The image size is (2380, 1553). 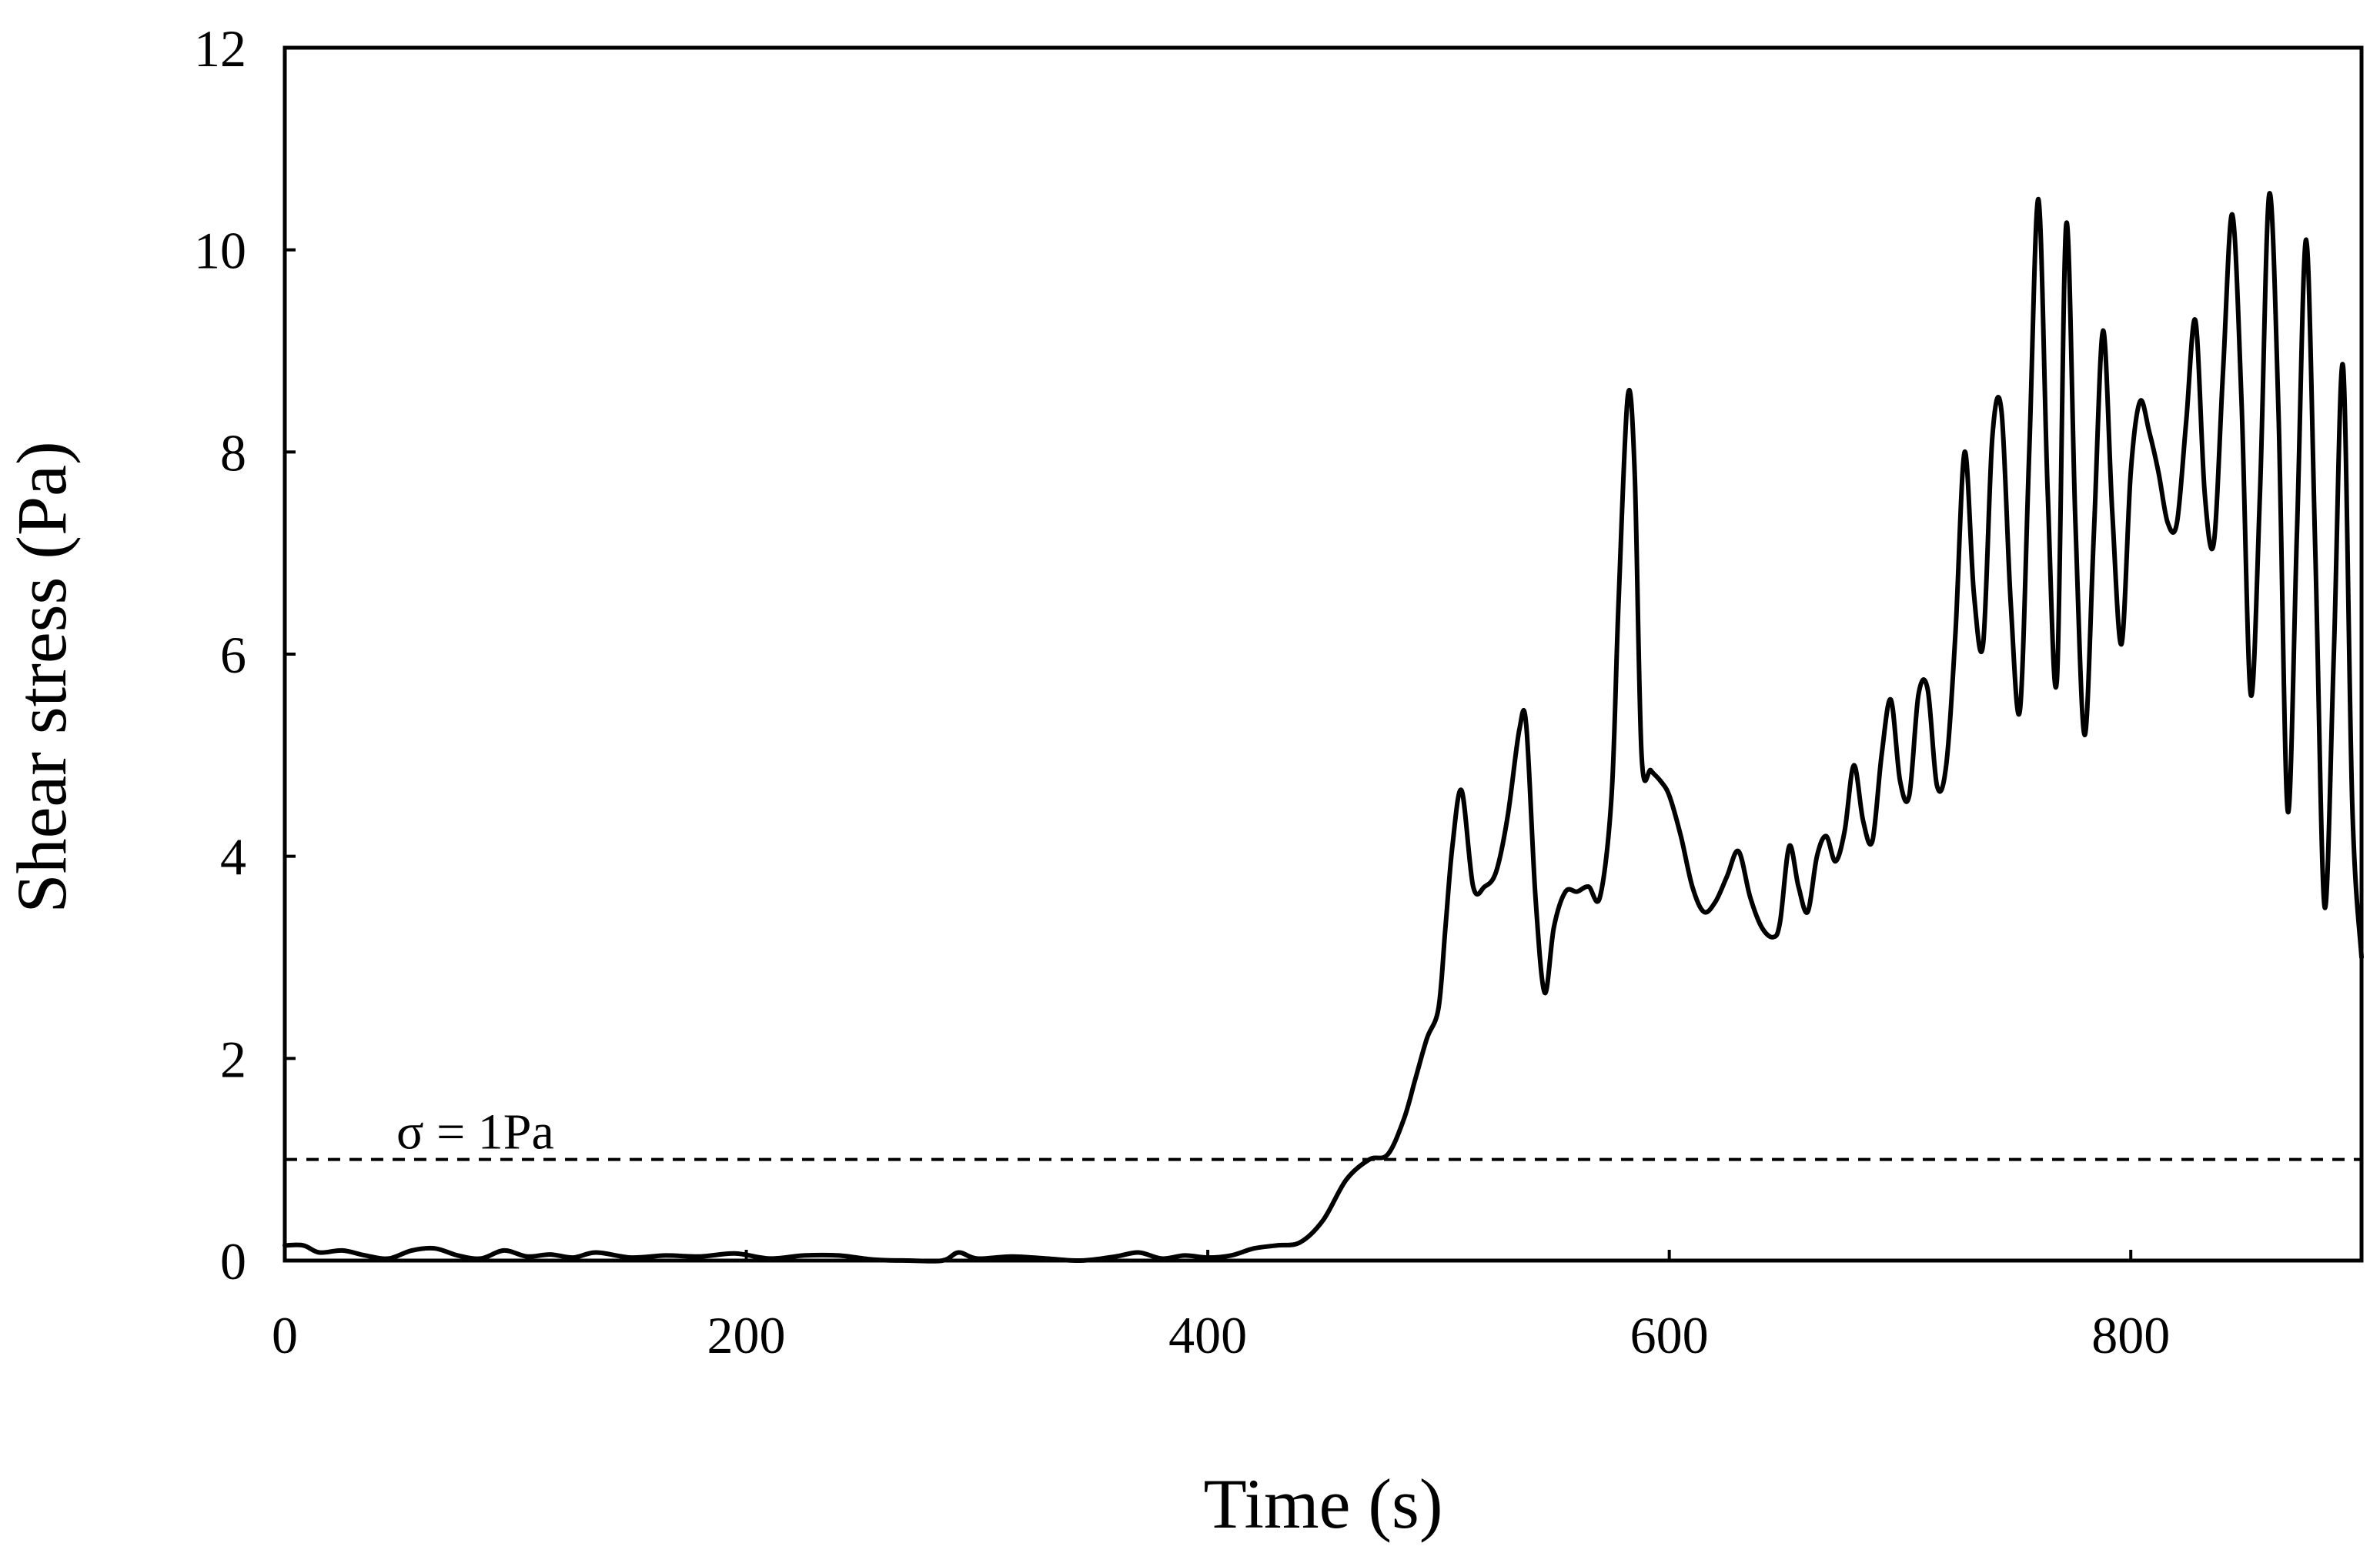 What do you see at coordinates (1324, 1132) in the screenshot?
I see `reference-line-group: σ = 1Pa` at bounding box center [1324, 1132].